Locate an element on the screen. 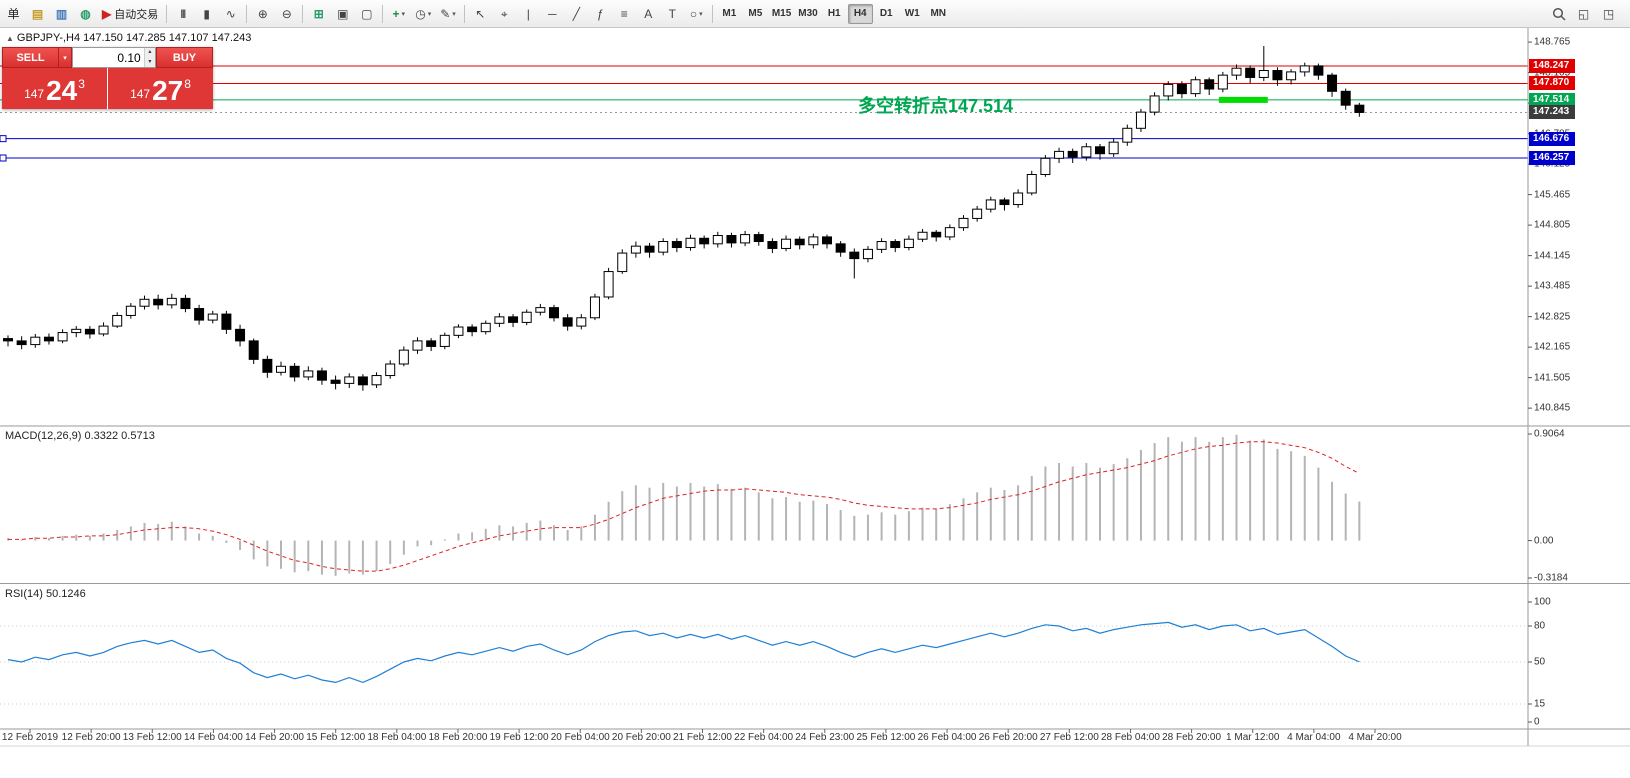 Image resolution: width=1630 pixels, height=778 pixels. sell-price-pips: 24 is located at coordinates (62, 90).